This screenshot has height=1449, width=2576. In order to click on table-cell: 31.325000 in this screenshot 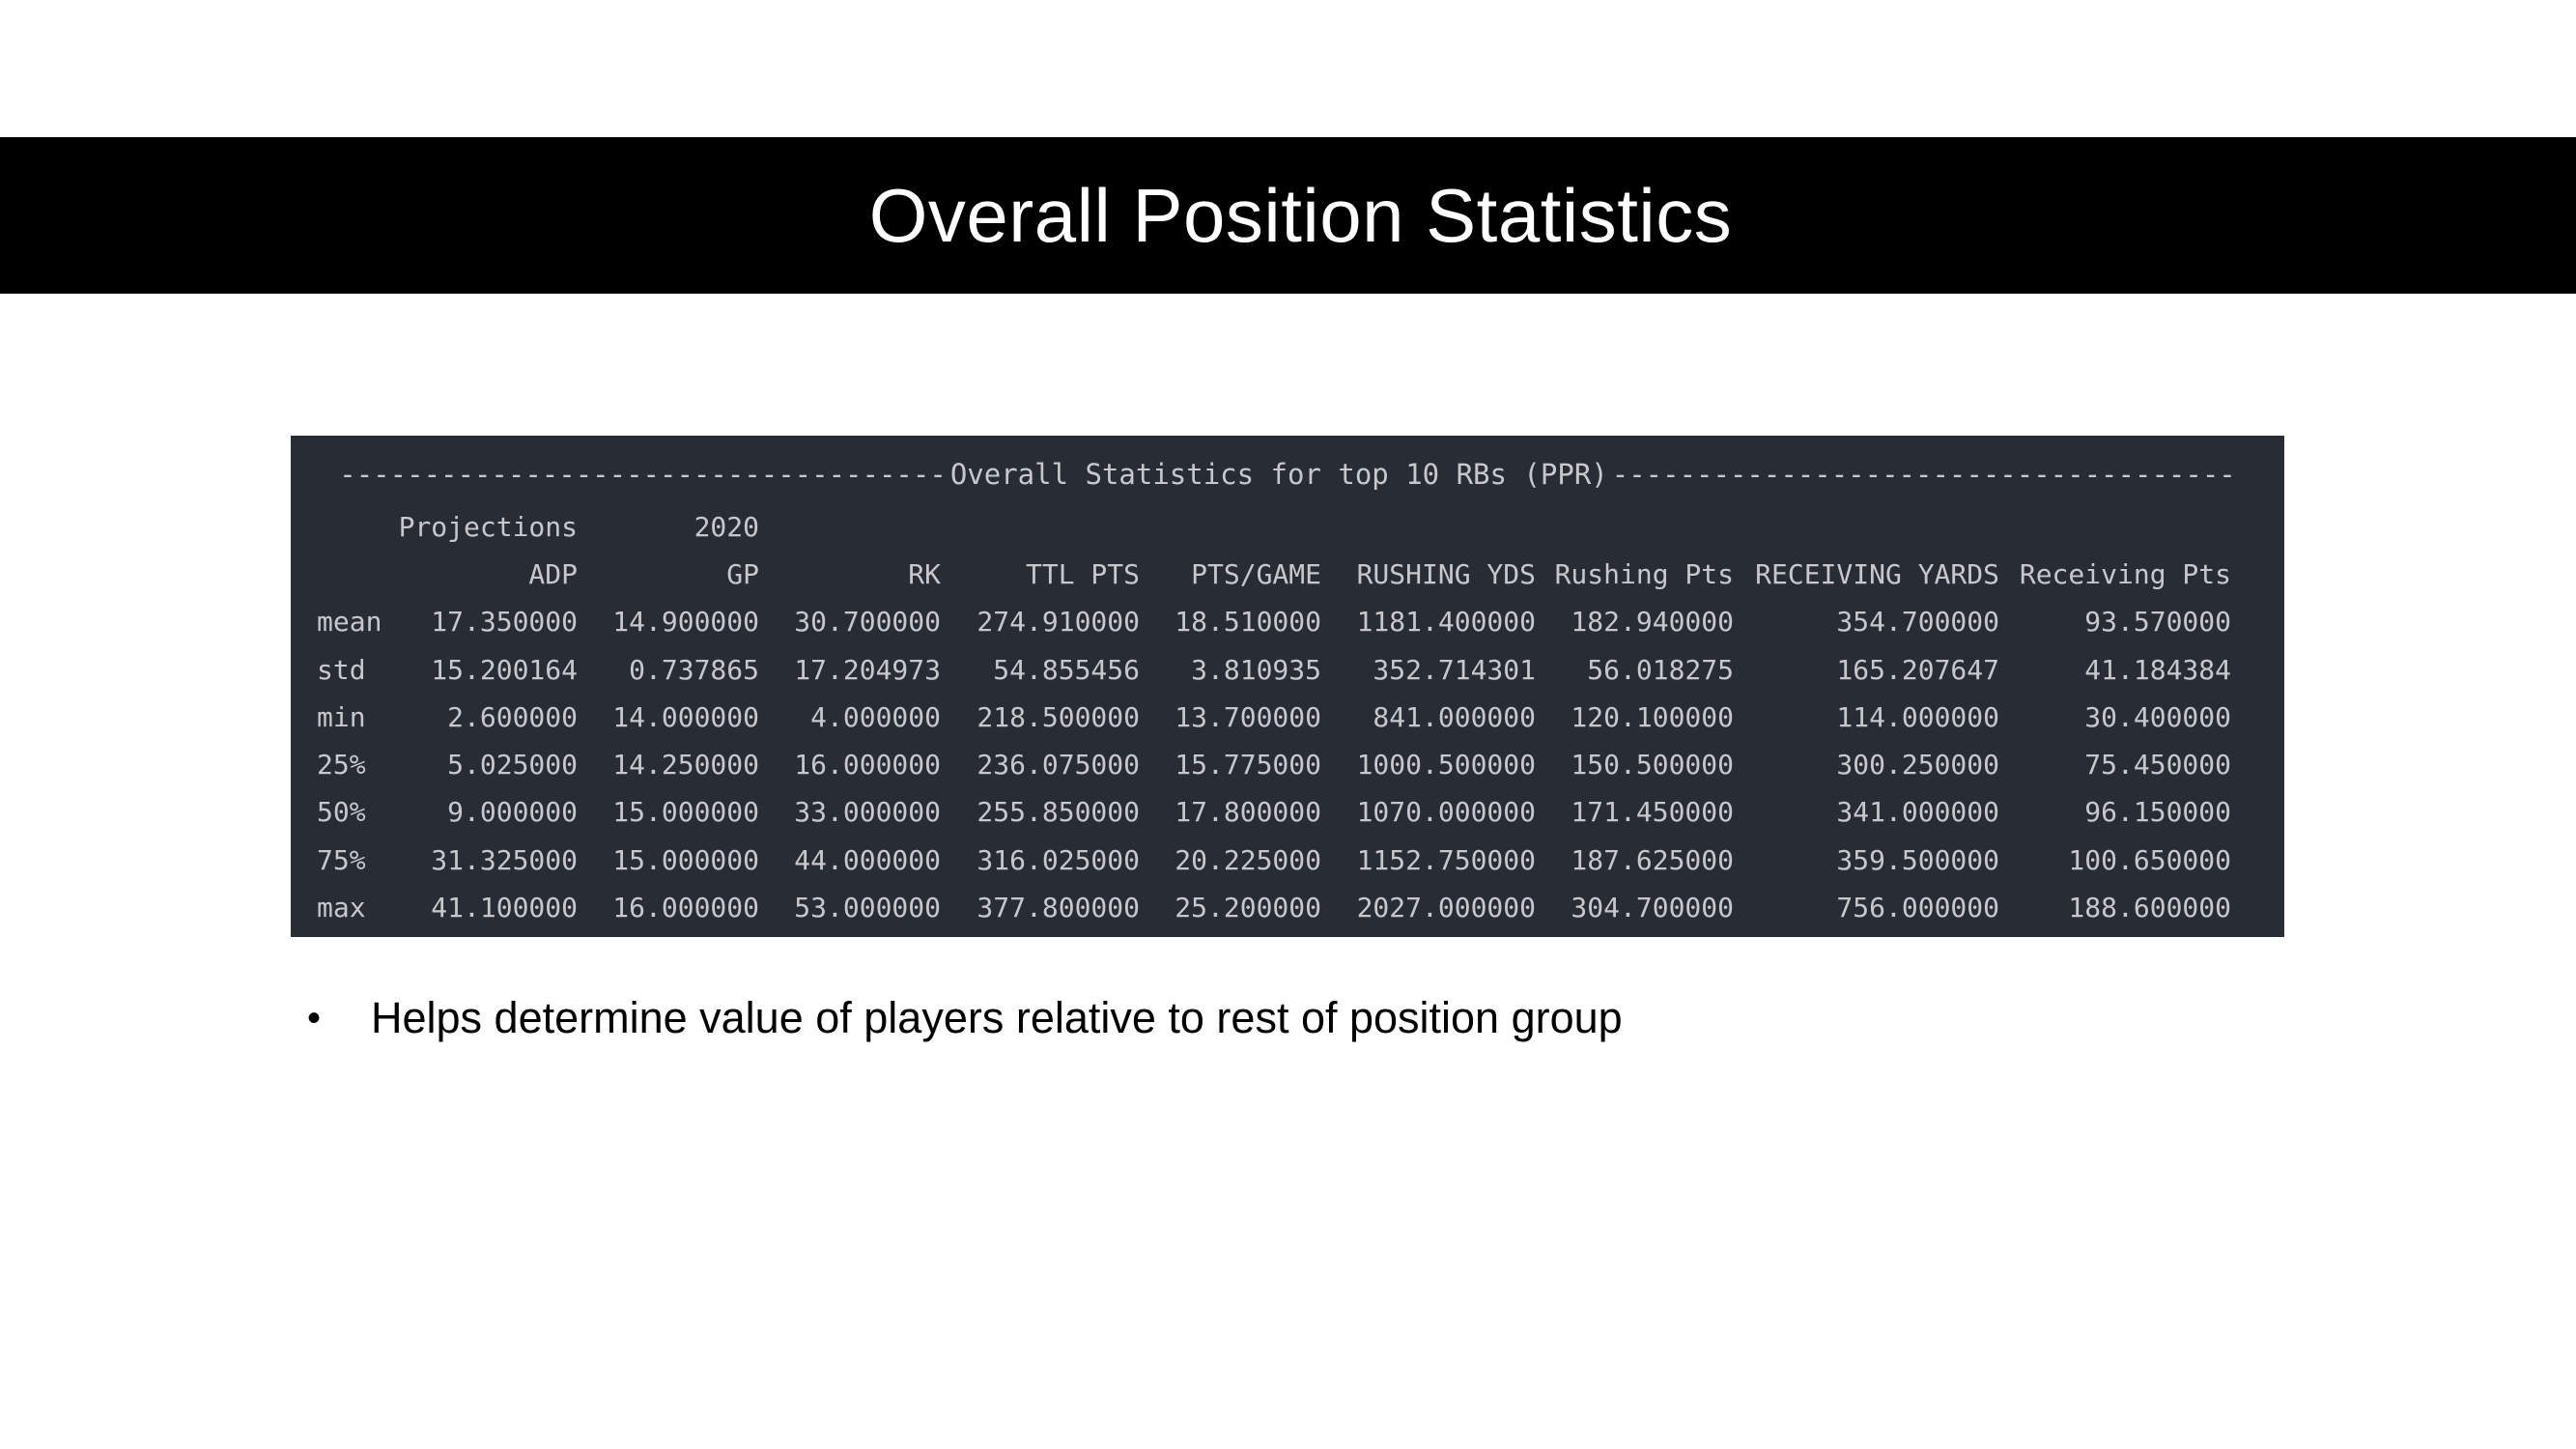, I will do `click(504, 859)`.